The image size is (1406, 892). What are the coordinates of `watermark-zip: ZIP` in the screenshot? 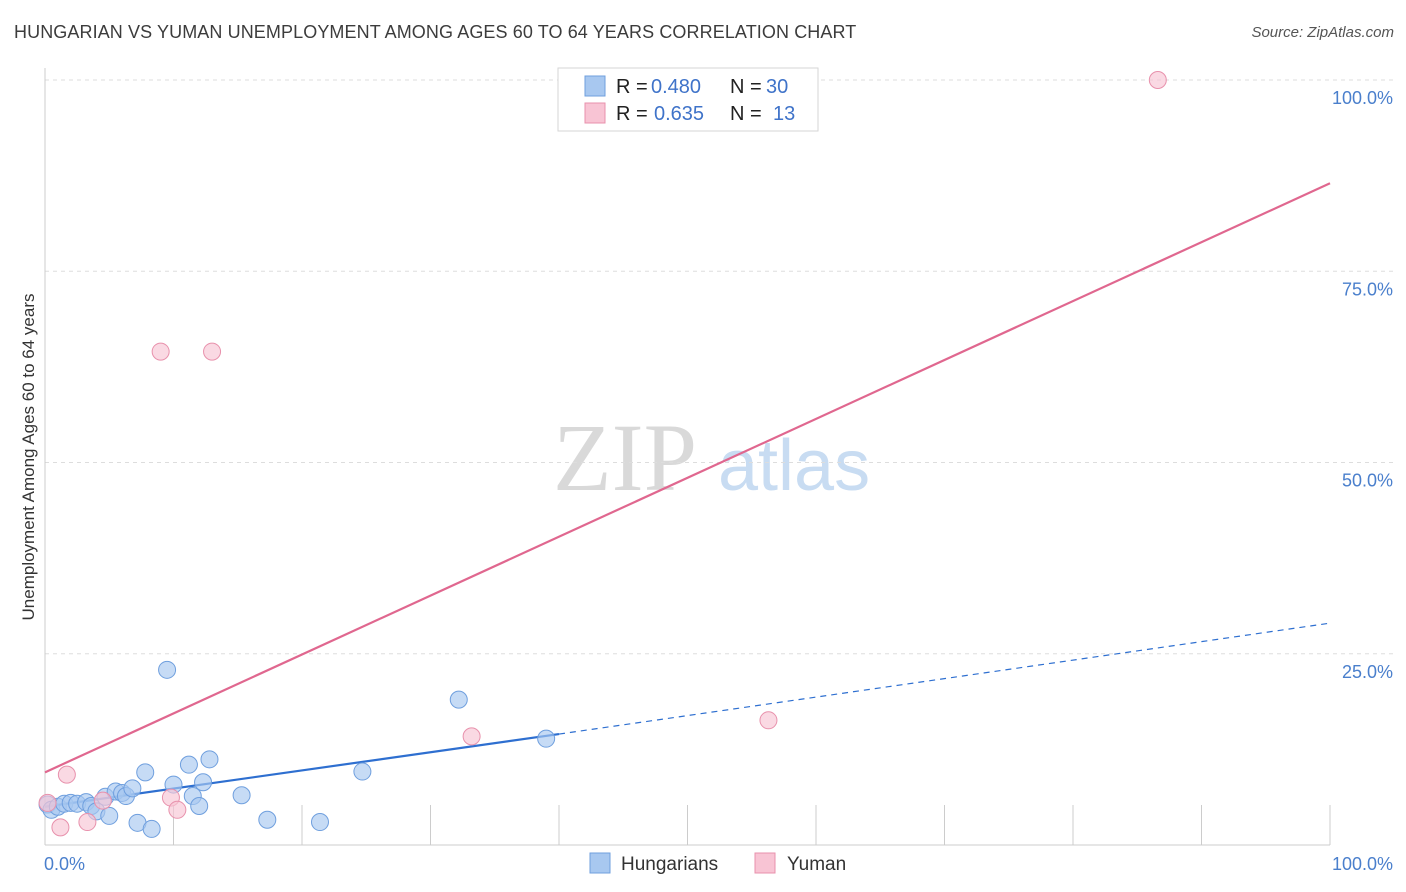 It's located at (625, 457).